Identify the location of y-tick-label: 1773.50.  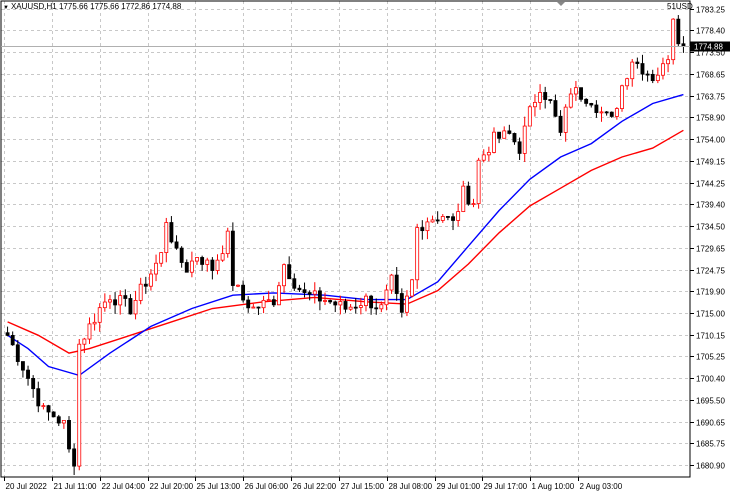
(710, 53).